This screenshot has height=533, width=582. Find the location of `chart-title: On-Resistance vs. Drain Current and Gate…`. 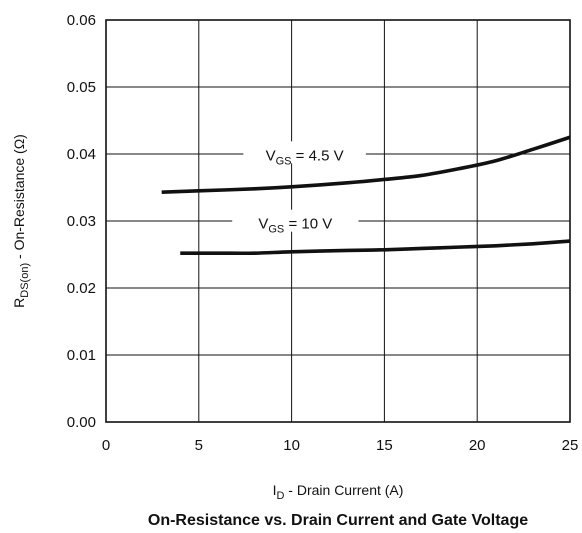

chart-title: On-Resistance vs. Drain Current and Gate… is located at coordinates (338, 520).